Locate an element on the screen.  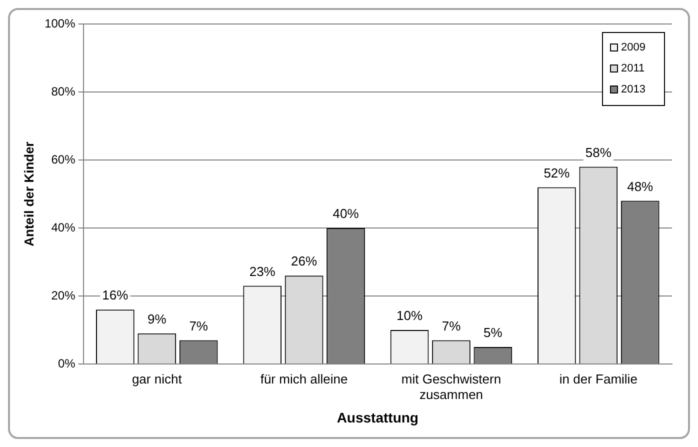
x-tick-label: mit Geschwistern zusammen is located at coordinates (451, 386).